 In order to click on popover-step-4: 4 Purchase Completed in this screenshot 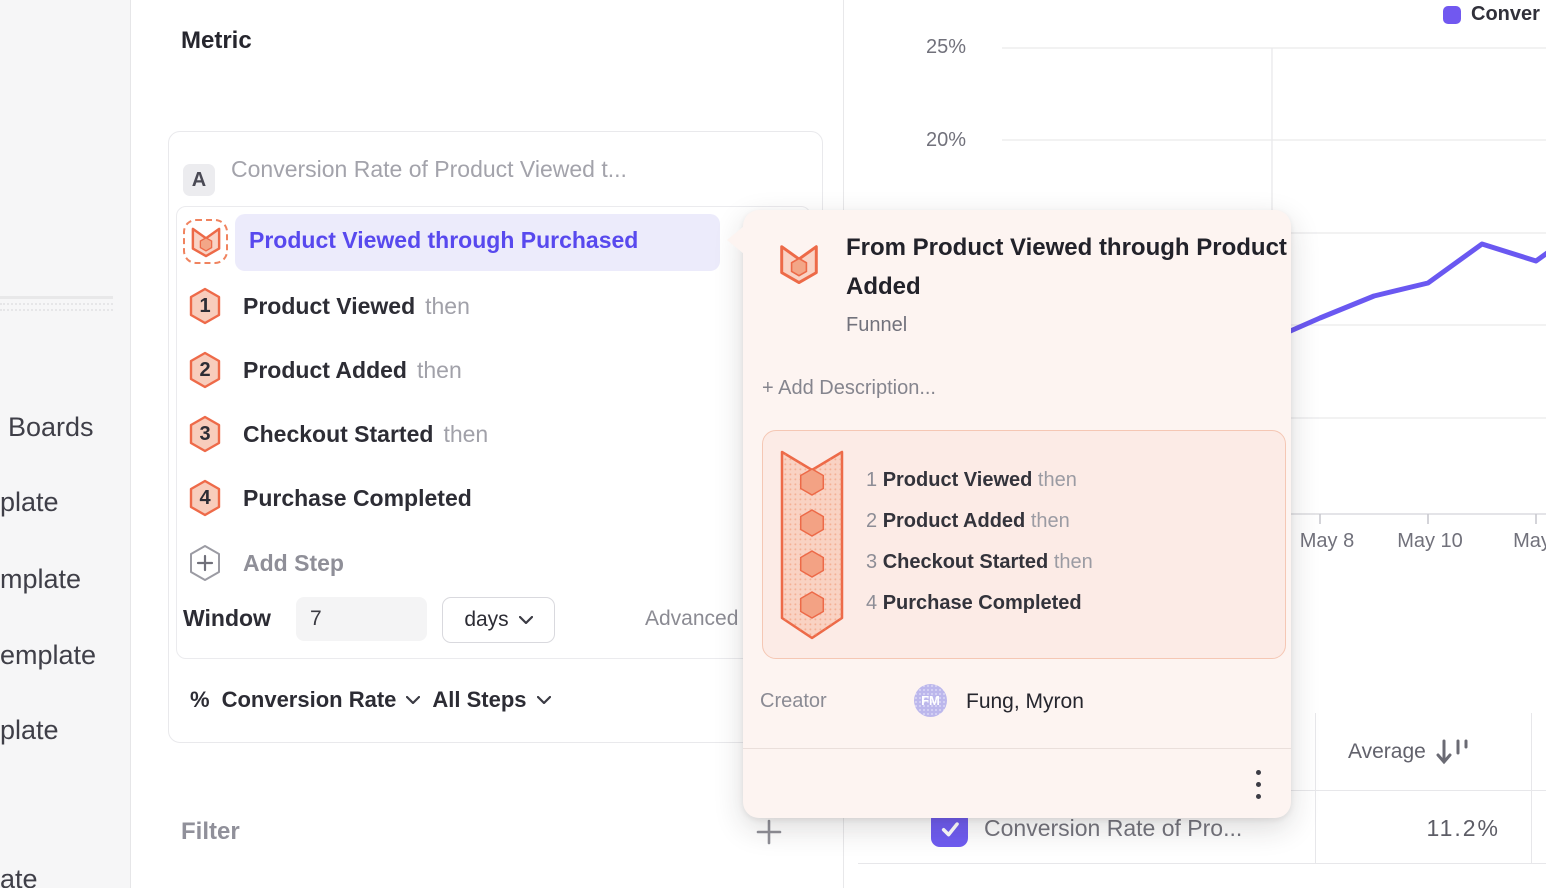, I will do `click(974, 603)`.